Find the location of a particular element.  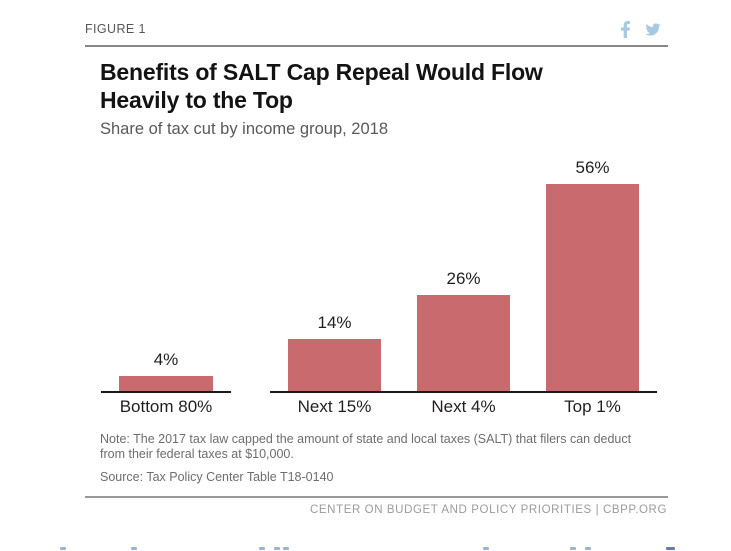

bar-cell: 14% is located at coordinates (334, 352).